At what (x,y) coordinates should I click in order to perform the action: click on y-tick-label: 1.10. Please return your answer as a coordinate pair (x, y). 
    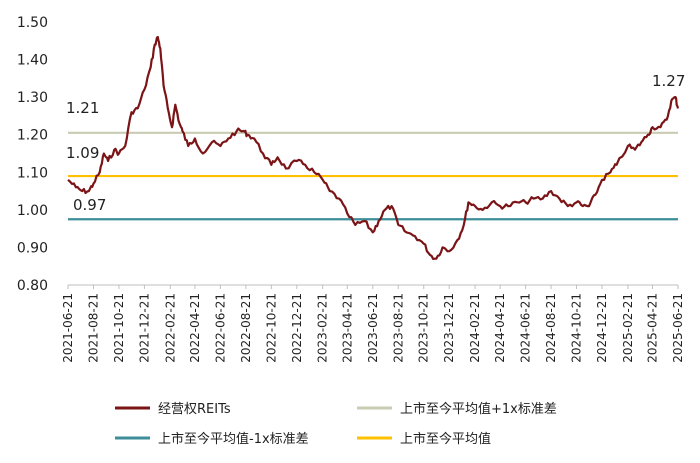
    Looking at the image, I should click on (32, 173).